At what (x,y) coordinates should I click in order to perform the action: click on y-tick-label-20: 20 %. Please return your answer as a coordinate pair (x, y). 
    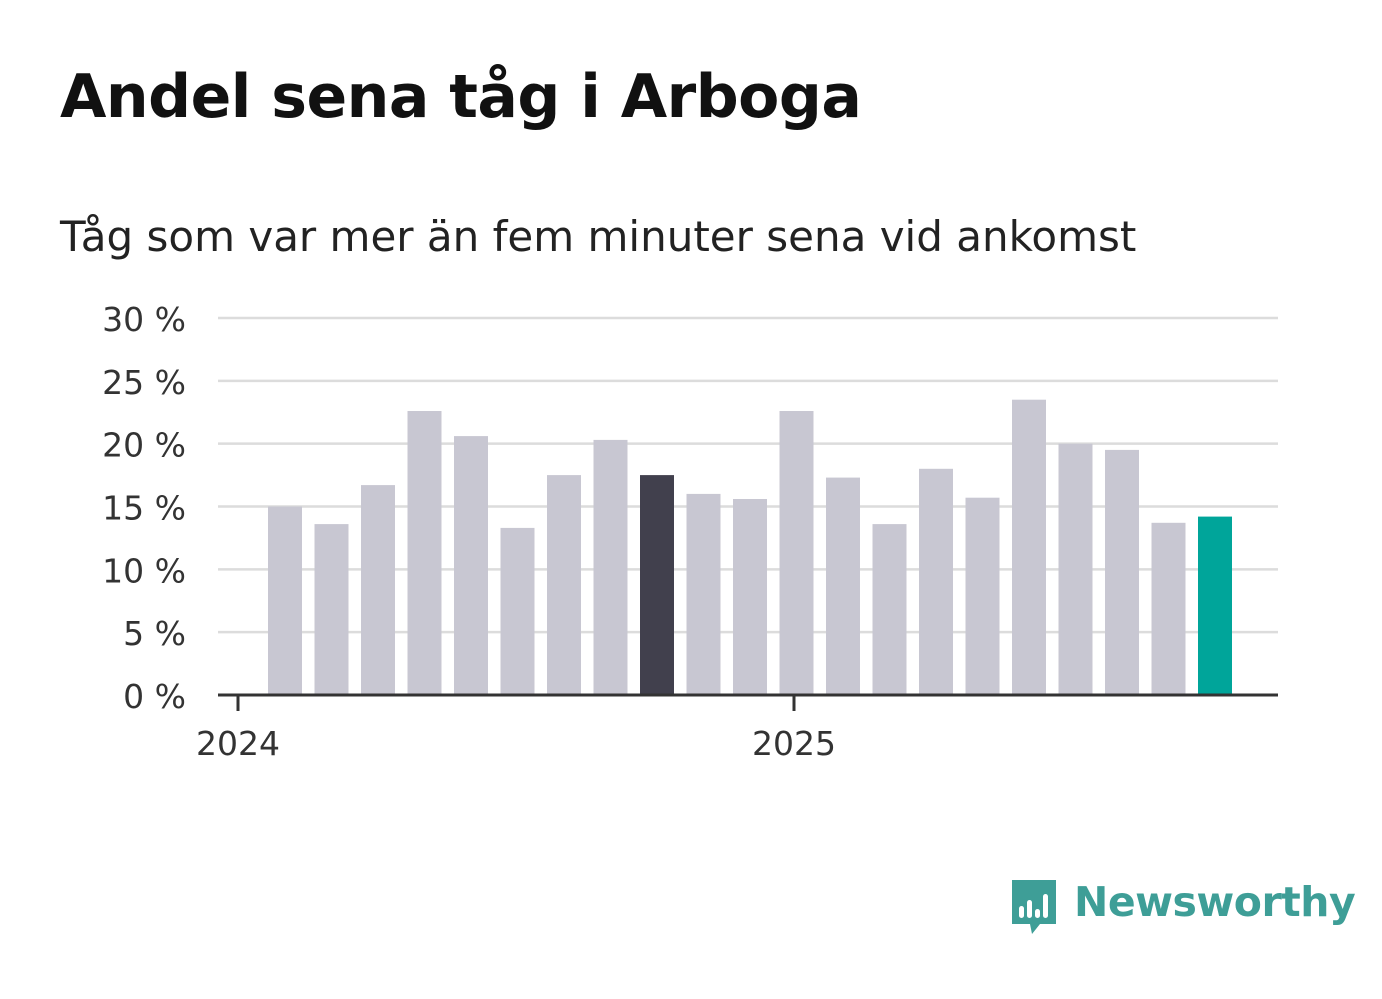
    Looking at the image, I should click on (144, 445).